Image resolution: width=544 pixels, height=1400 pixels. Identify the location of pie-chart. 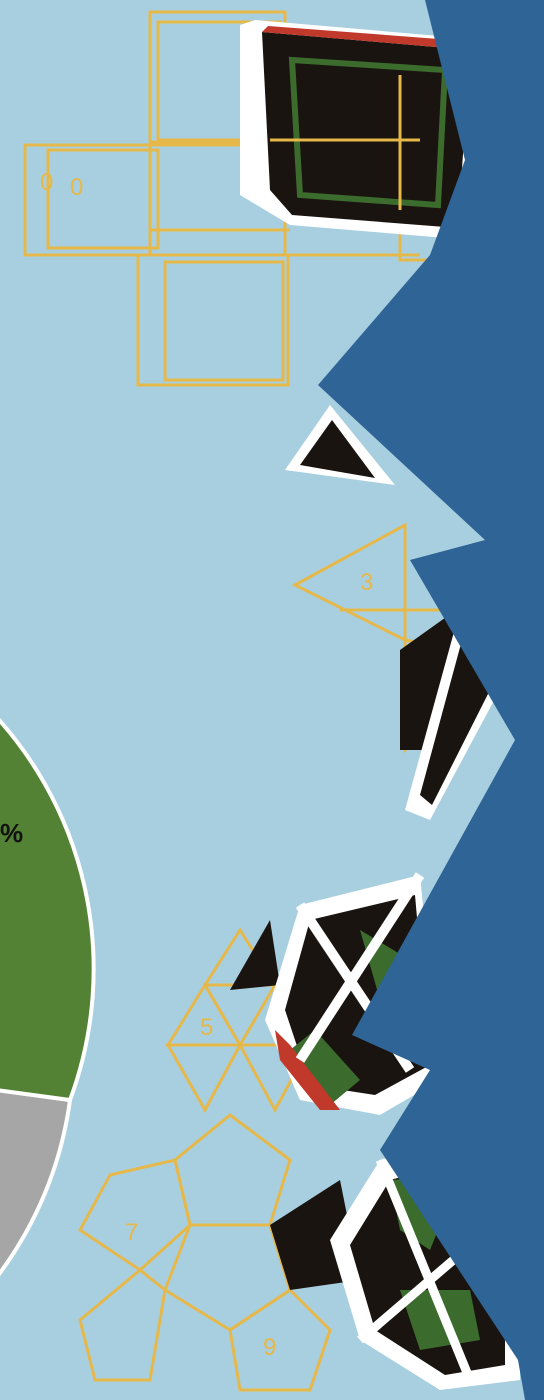
(48, 997).